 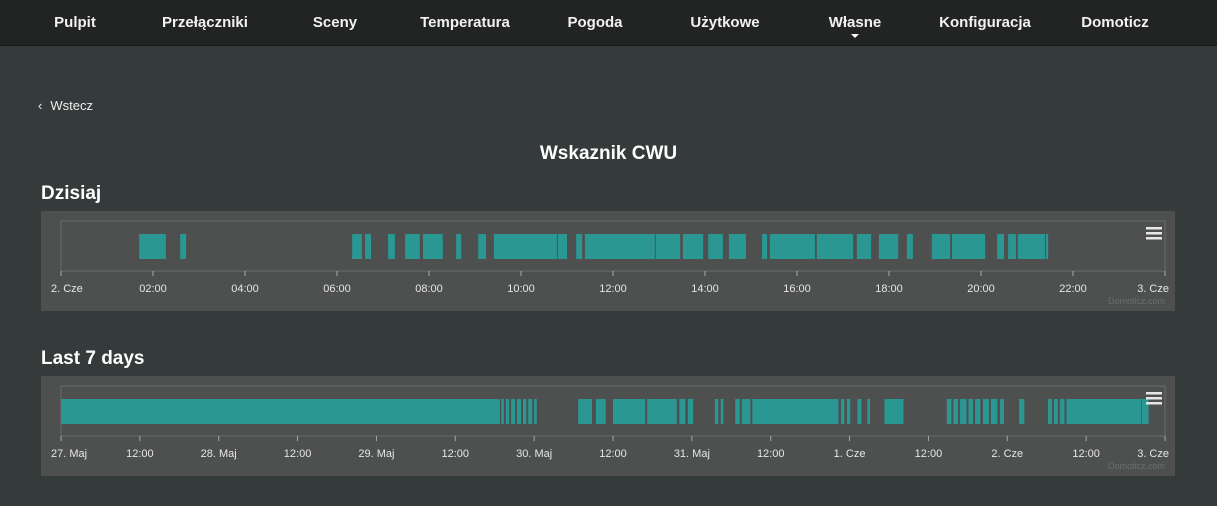 I want to click on x-tick-label: 29. Maj, so click(x=376, y=454).